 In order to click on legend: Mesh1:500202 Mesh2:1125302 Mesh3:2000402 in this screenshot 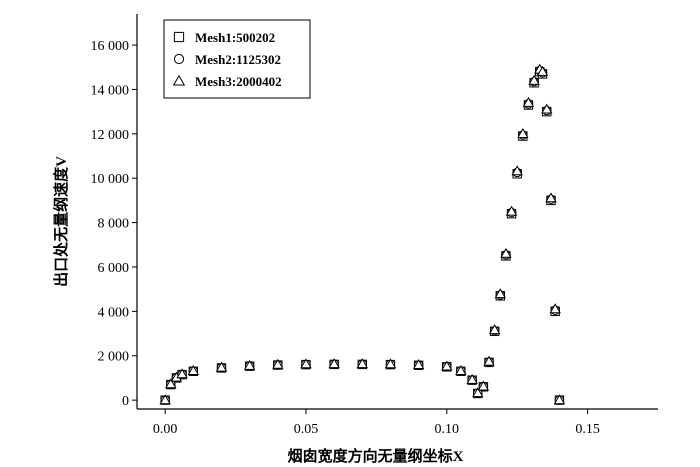, I will do `click(237, 59)`.